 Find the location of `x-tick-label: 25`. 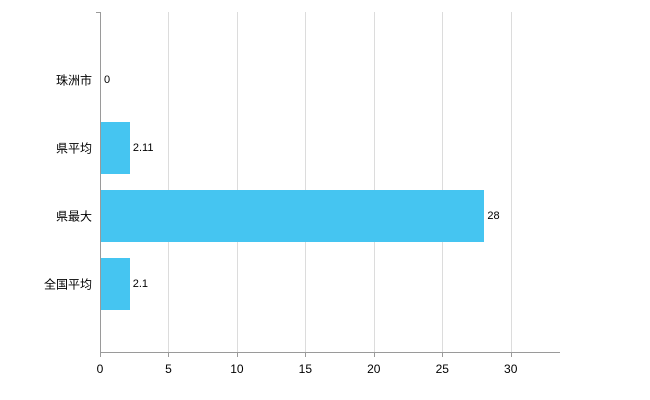

x-tick-label: 25 is located at coordinates (442, 369).